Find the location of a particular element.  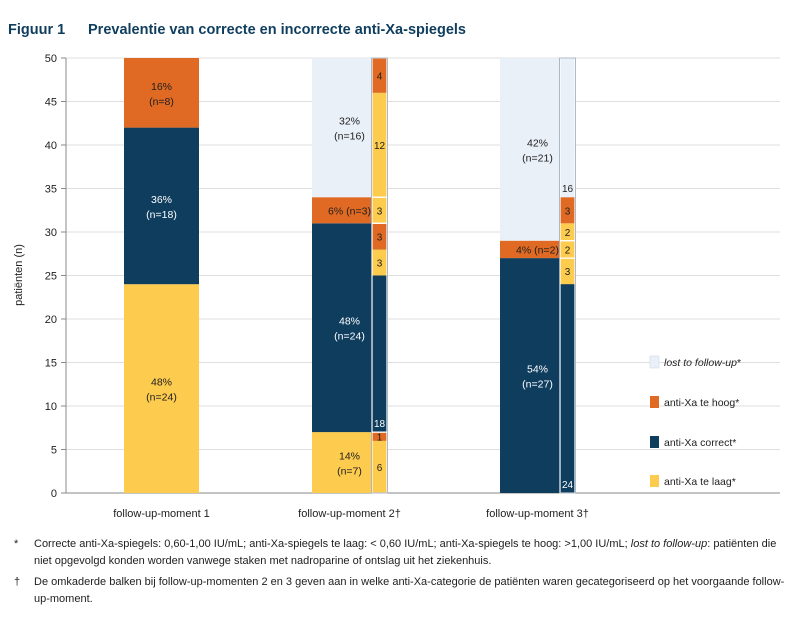

bar-segment-laag is located at coordinates (161, 388).